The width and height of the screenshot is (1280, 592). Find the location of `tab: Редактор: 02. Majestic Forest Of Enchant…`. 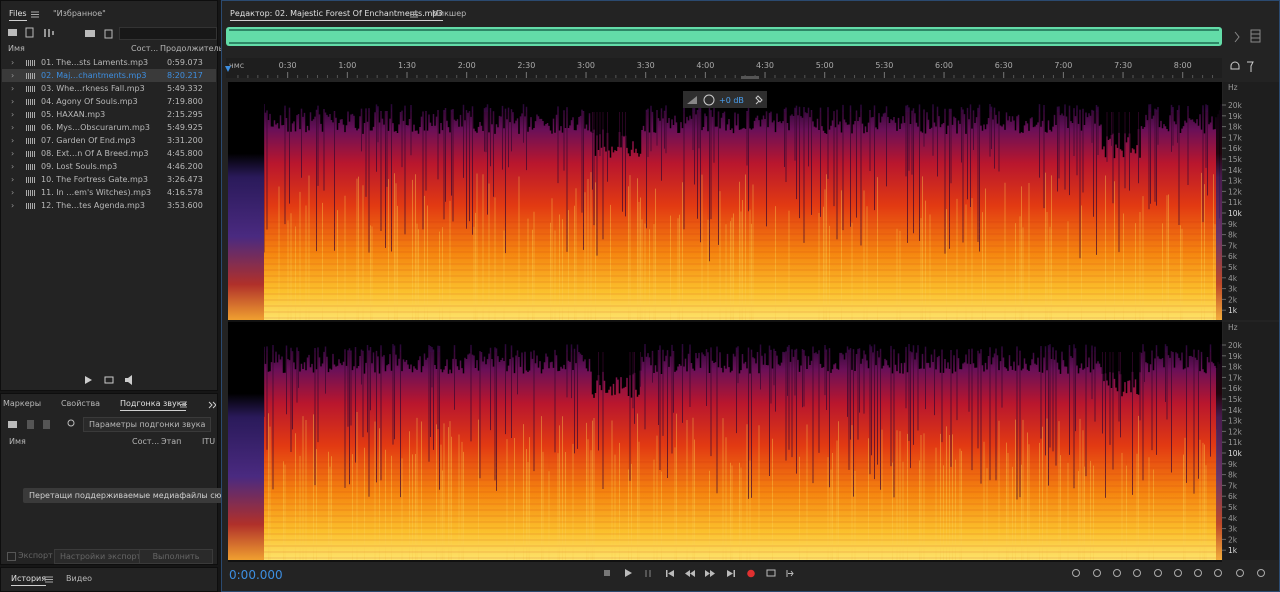

tab: Редактор: 02. Majestic Forest Of Enchant… is located at coordinates (336, 15).